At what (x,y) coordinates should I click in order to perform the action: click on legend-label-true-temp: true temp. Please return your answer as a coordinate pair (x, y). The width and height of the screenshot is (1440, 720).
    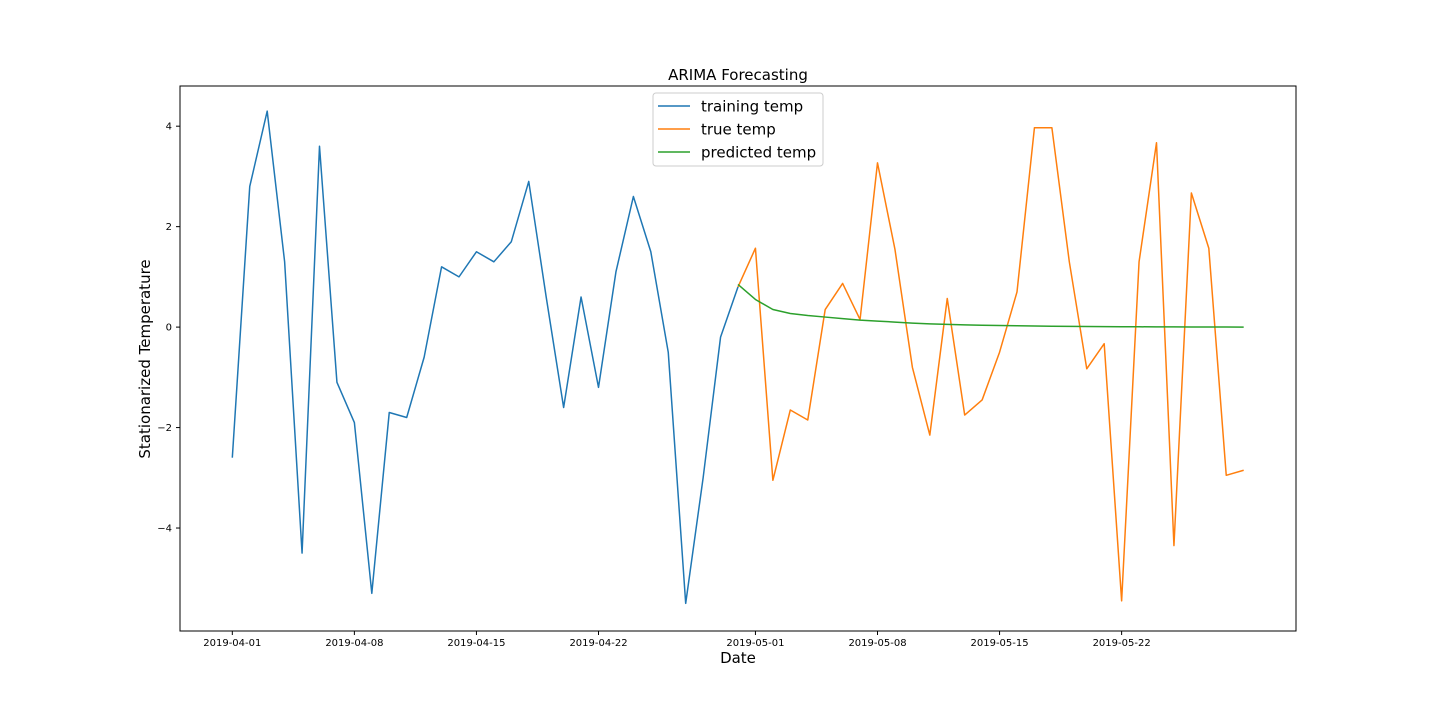
    Looking at the image, I should click on (738, 130).